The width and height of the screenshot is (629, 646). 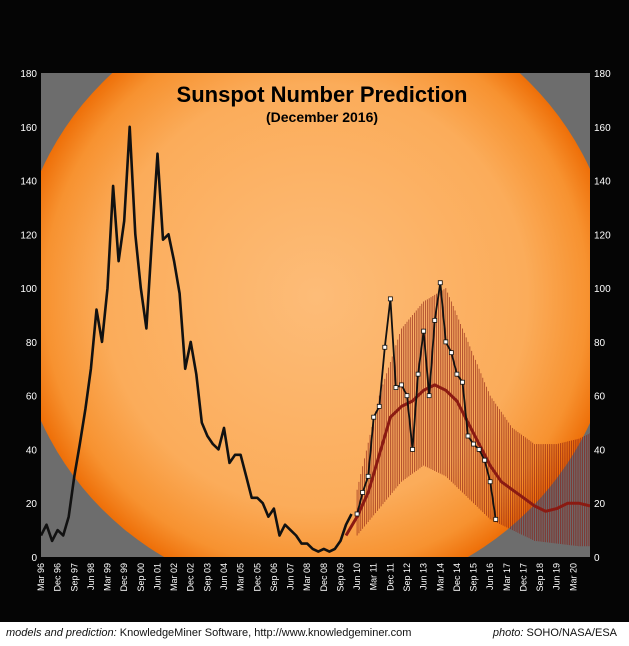 What do you see at coordinates (570, 633) in the screenshot?
I see `credit-photo-text: SOHO/NASA/ESA` at bounding box center [570, 633].